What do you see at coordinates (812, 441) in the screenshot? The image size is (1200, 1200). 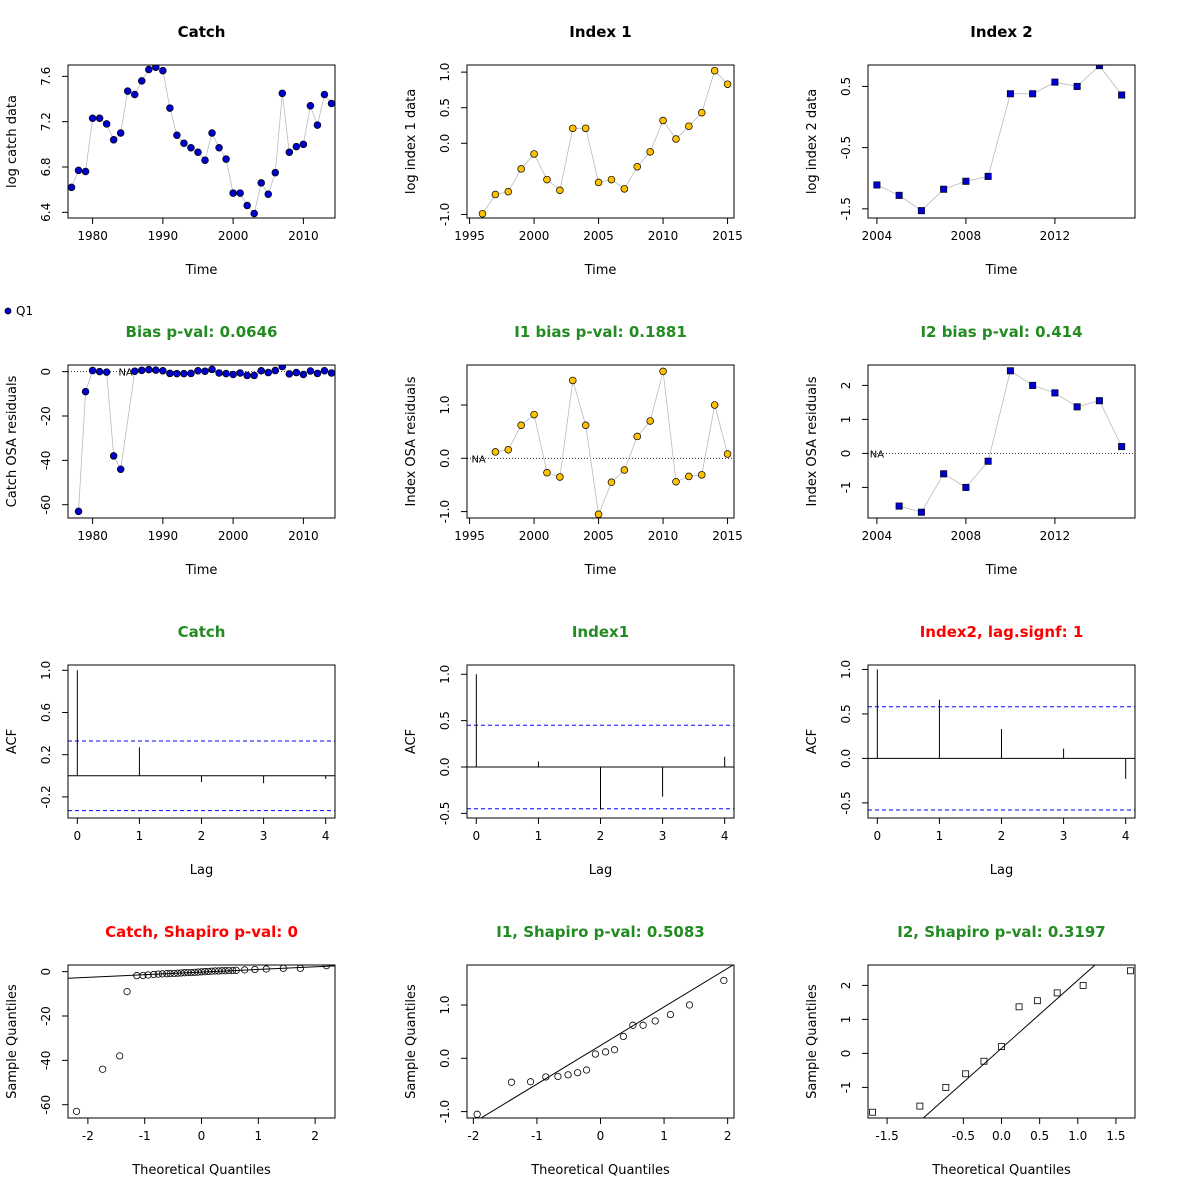 I see `y-axis-label: Index OSA residuals` at bounding box center [812, 441].